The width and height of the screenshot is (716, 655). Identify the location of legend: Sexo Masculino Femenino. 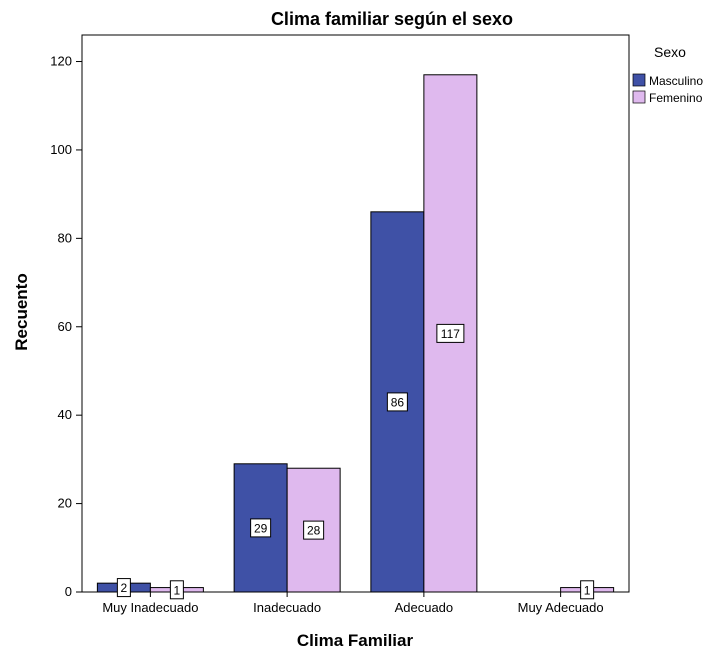
(667, 74).